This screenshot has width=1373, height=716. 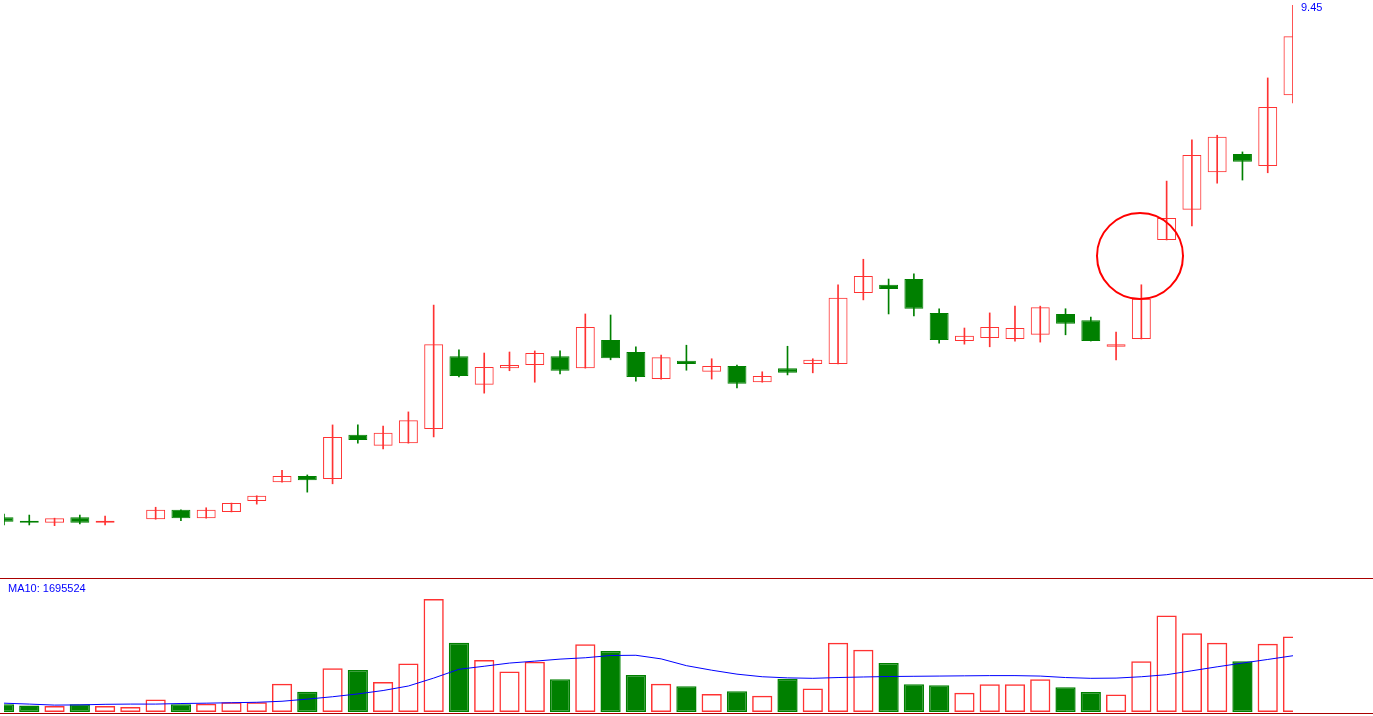 What do you see at coordinates (47, 588) in the screenshot?
I see `text: MA10: 1695524` at bounding box center [47, 588].